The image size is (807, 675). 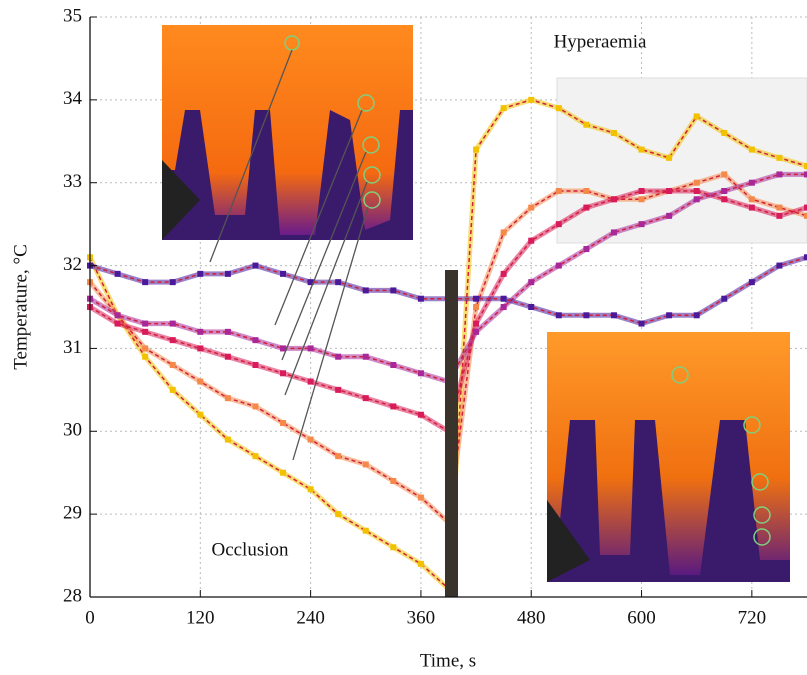 What do you see at coordinates (289, 255) in the screenshot?
I see `arrows` at bounding box center [289, 255].